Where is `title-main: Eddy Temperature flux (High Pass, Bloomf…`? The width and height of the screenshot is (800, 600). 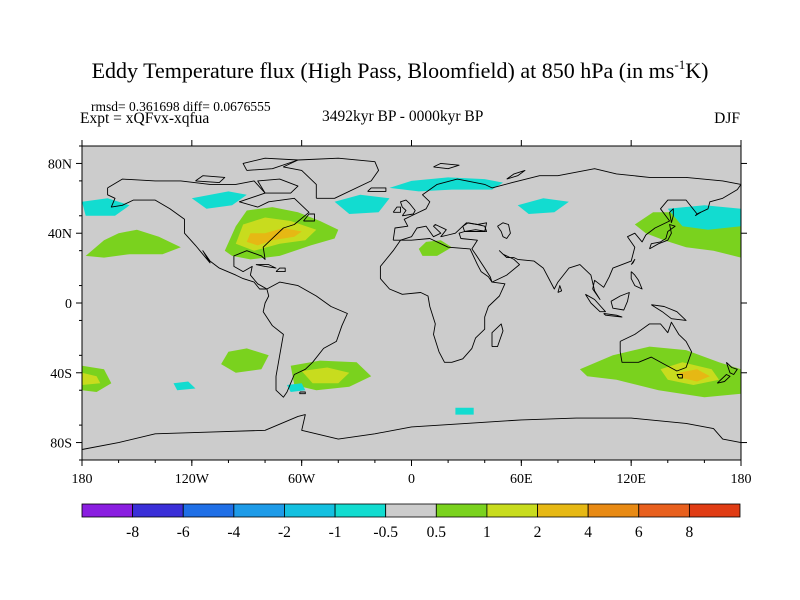 title-main: Eddy Temperature flux (High Pass, Bloomf… is located at coordinates (383, 70).